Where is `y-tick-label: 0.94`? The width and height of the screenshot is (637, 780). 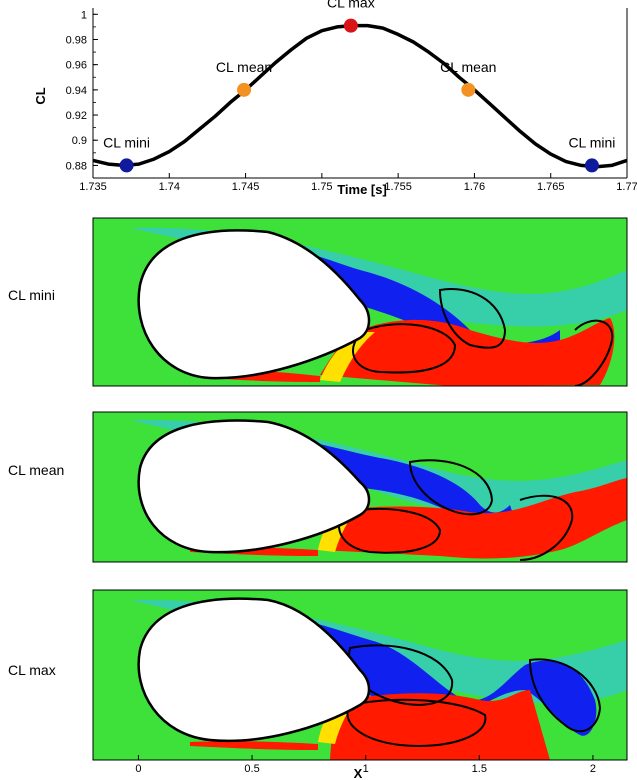 y-tick-label: 0.94 is located at coordinates (76, 91).